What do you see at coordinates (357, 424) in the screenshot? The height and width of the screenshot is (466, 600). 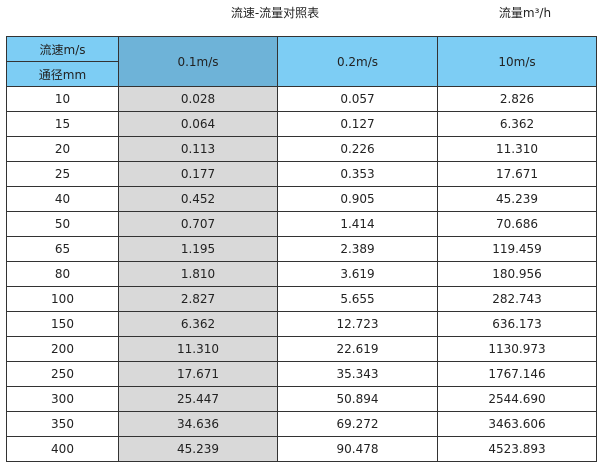 I see `flow-cell: 69.272` at bounding box center [357, 424].